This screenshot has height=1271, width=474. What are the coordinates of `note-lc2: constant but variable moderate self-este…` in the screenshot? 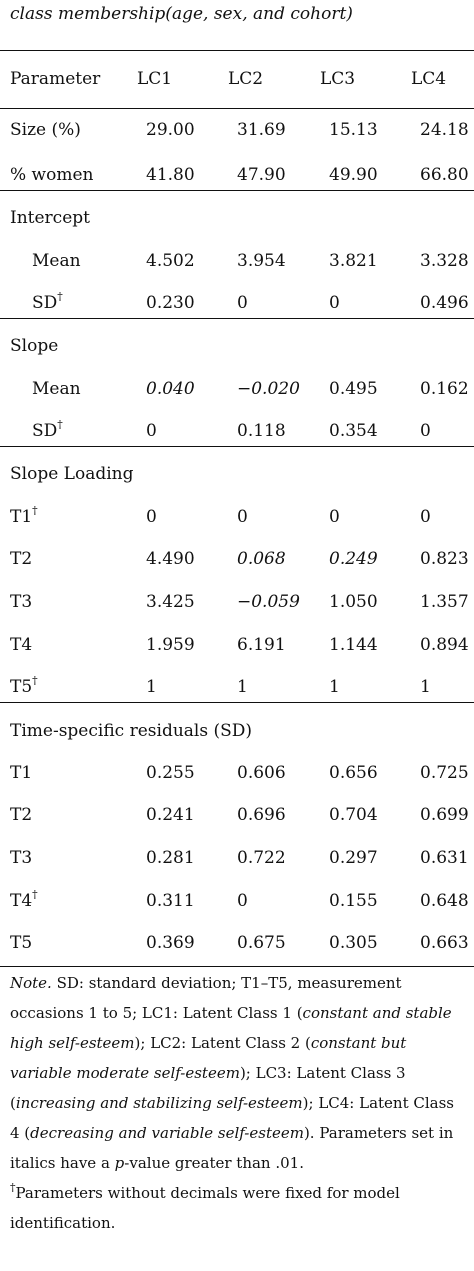 It's located at (208, 1058).